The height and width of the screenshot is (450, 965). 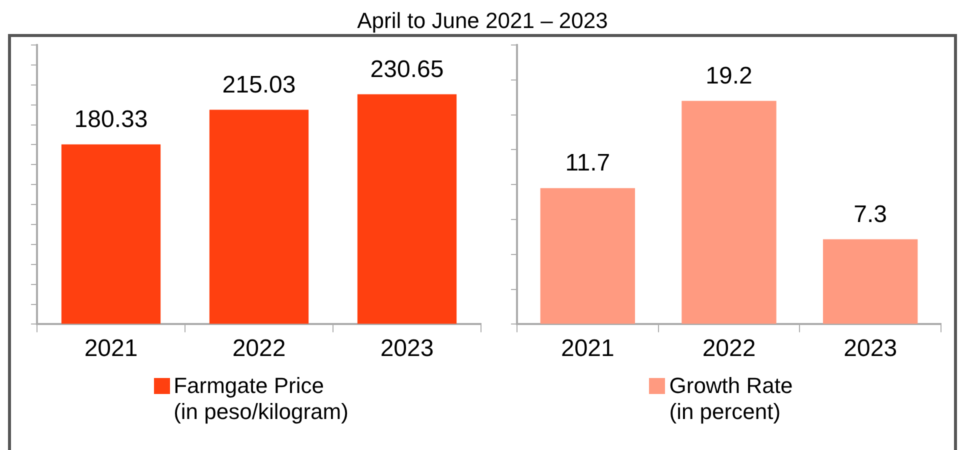 What do you see at coordinates (731, 399) in the screenshot?
I see `legend-label: Growth Rate (in percent)` at bounding box center [731, 399].